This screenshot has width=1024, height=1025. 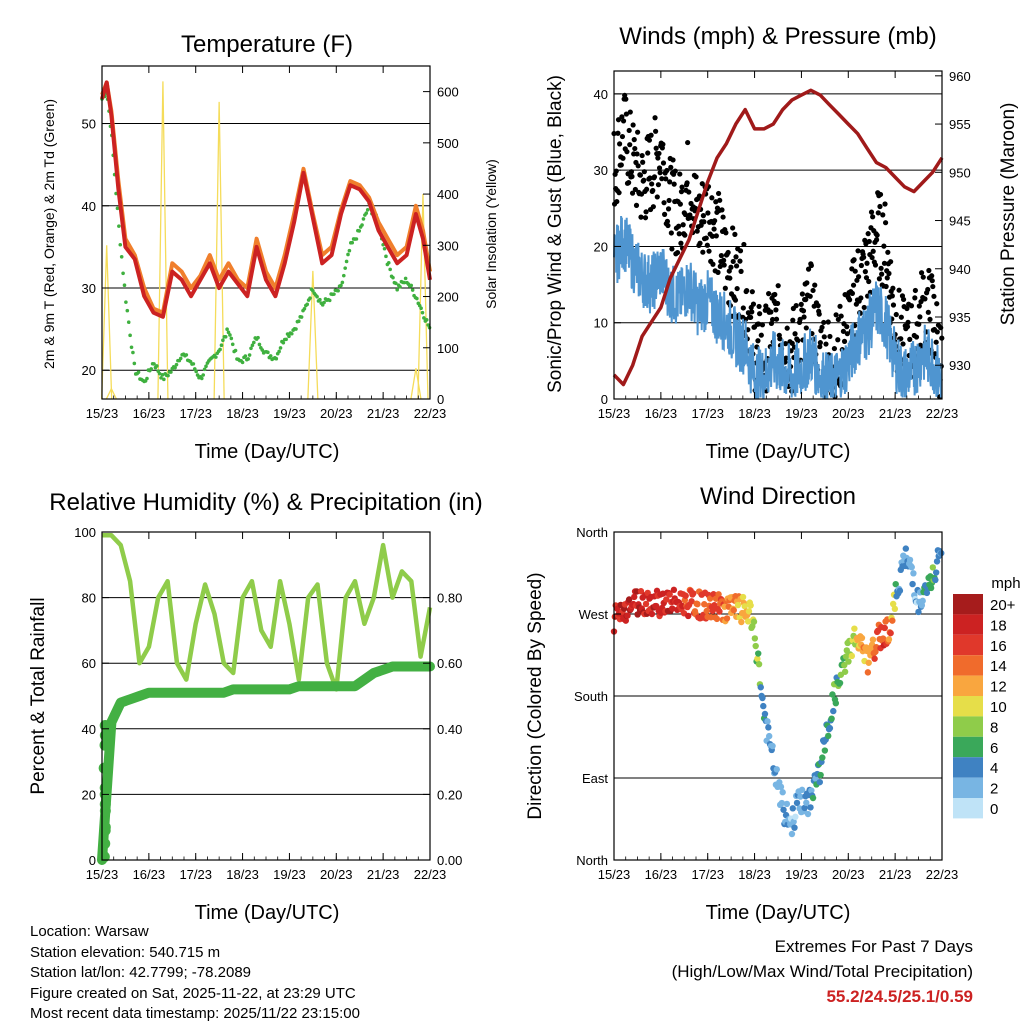 I want to click on temperature-ylabel-right: Solar Insolation (Yellow), so click(x=491, y=234).